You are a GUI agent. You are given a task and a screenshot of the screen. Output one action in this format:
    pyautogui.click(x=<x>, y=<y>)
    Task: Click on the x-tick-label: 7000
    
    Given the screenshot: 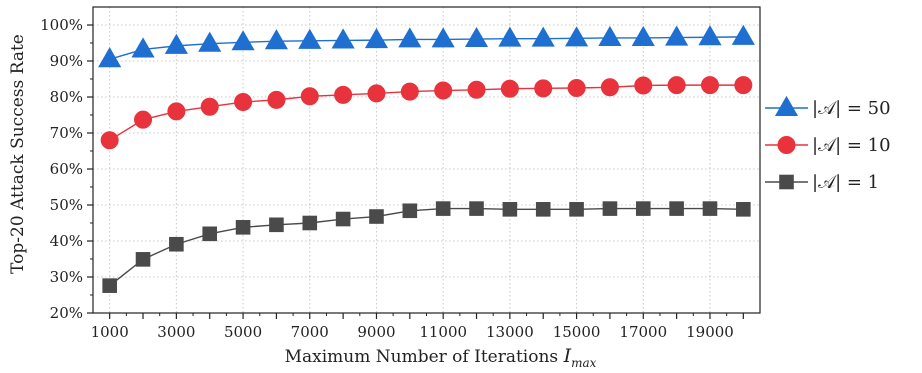 What is the action you would take?
    pyautogui.click(x=310, y=332)
    